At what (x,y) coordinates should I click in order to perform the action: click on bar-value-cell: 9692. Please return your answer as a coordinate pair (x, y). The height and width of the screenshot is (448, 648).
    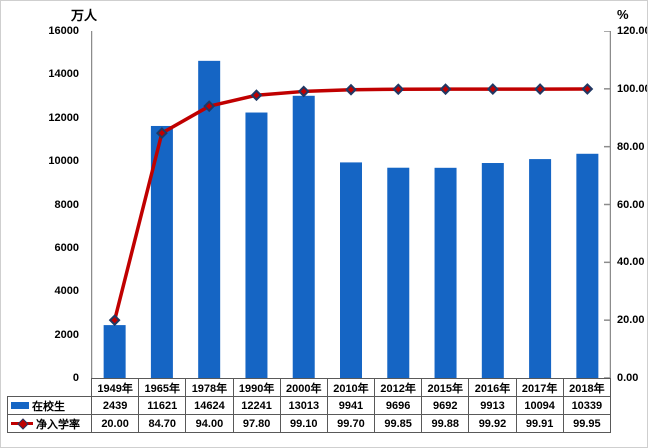
    Looking at the image, I should click on (445, 405).